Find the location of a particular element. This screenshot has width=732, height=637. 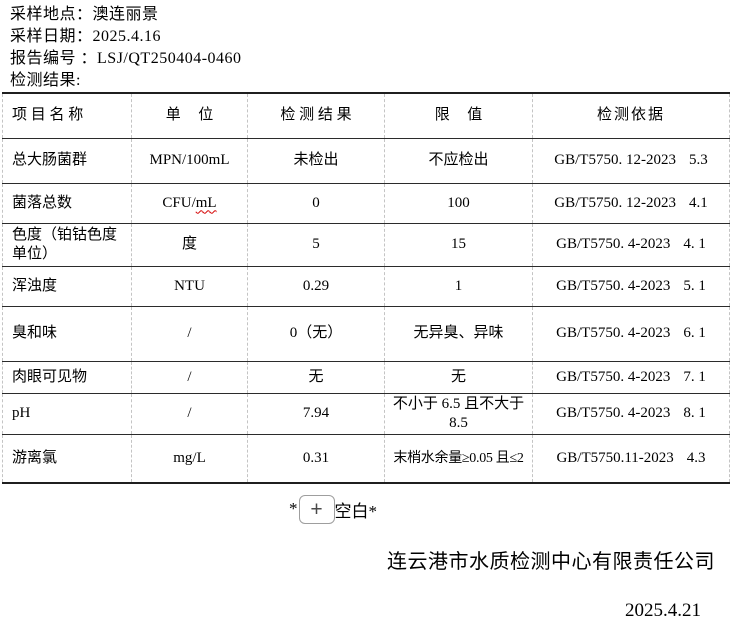

method-clause: 4. 1 is located at coordinates (694, 244).